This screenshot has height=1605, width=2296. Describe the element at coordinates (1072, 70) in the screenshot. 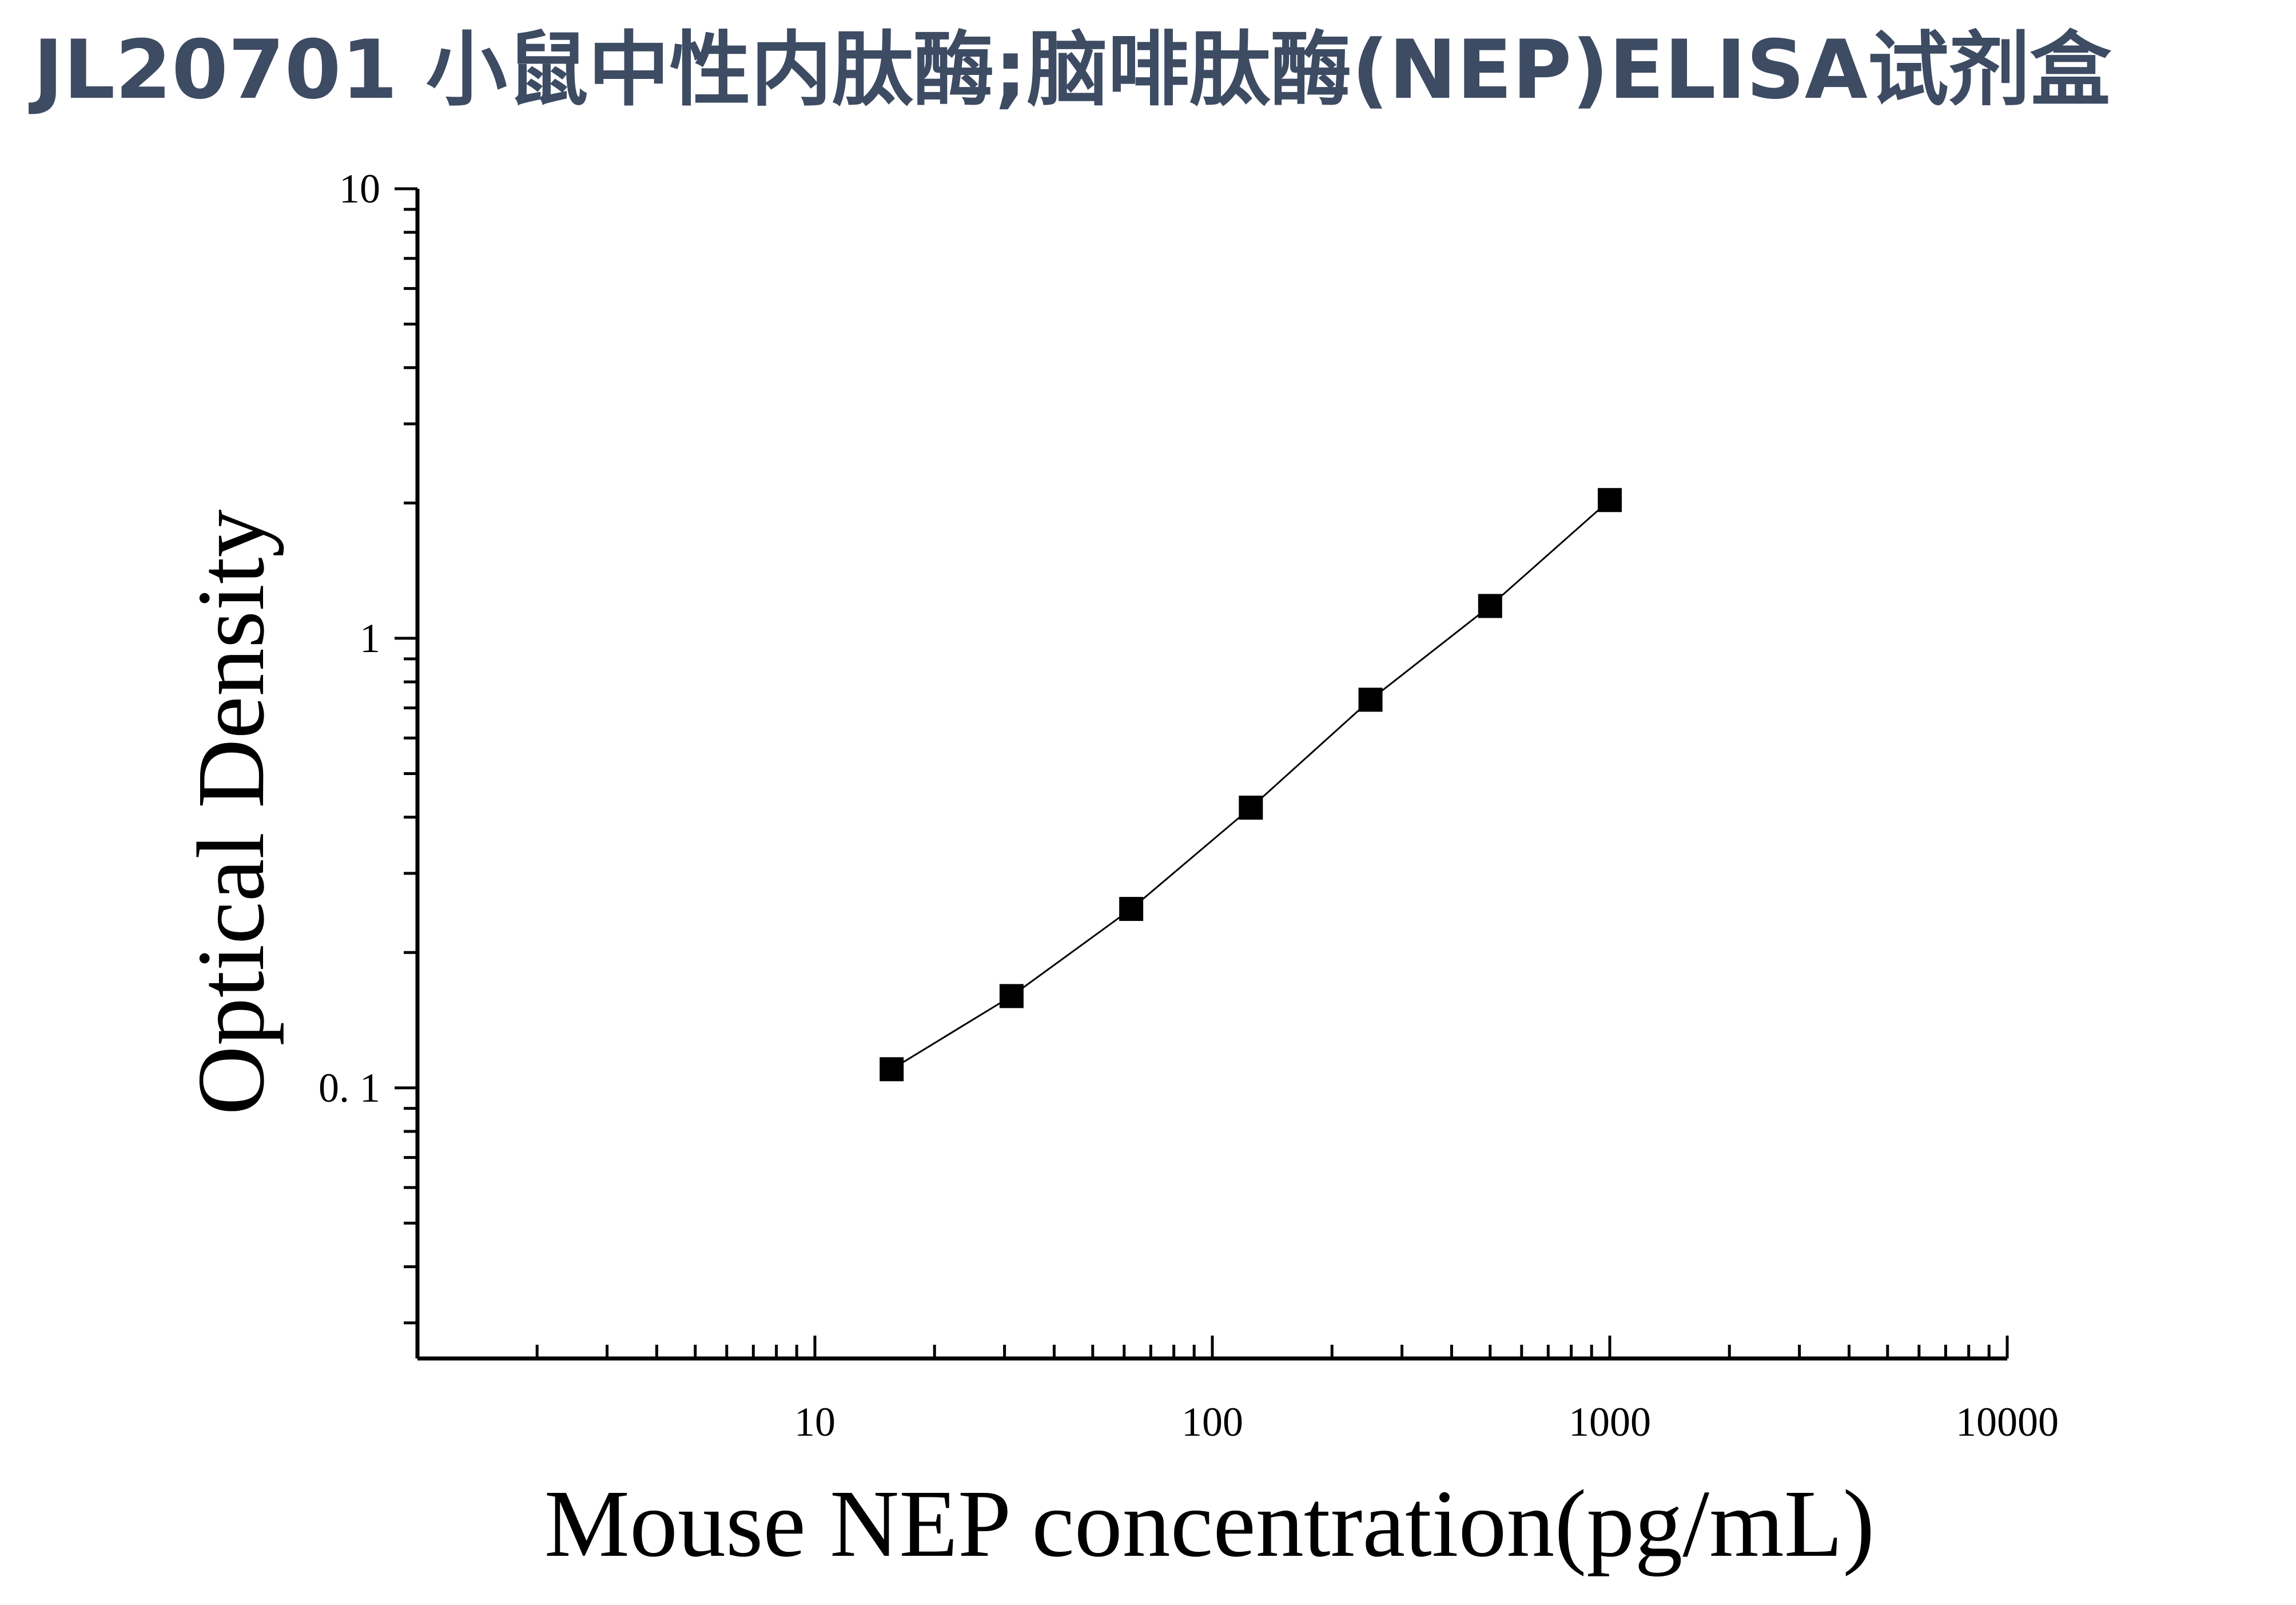

I see `page-title: JL20701 小鼠中性内肽酶;脑啡肽酶(NEP)ELISA试剂盒` at that location.